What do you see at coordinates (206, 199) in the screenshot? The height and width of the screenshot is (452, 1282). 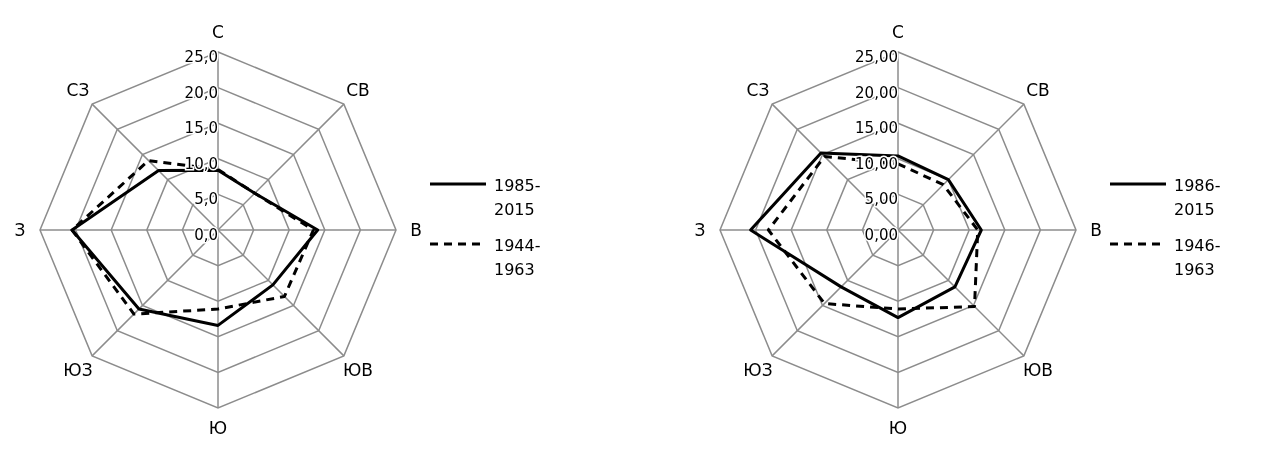 I see `y-tick-label: 5,0` at bounding box center [206, 199].